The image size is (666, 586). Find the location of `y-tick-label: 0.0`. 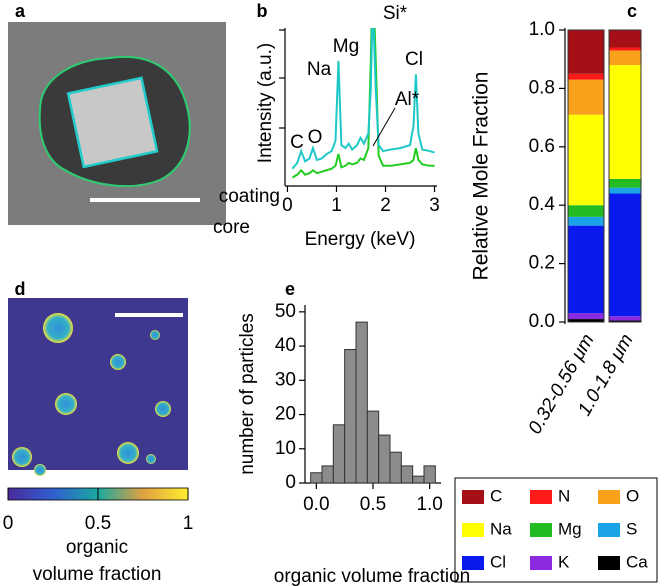

y-tick-label: 0.0 is located at coordinates (542, 321).